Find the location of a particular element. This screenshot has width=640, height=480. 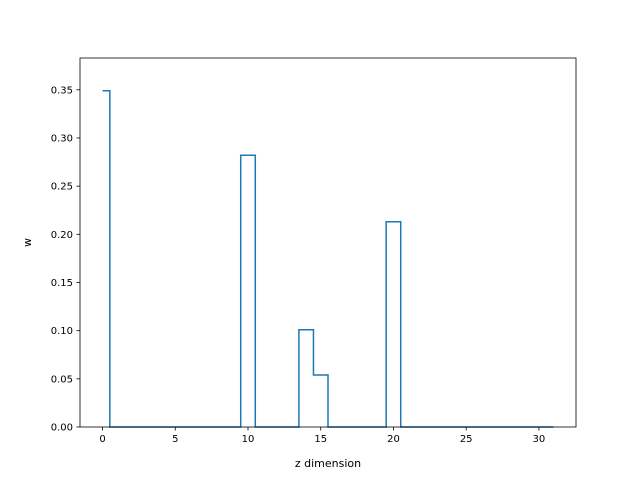

x-tick-label: 0 is located at coordinates (102, 439).